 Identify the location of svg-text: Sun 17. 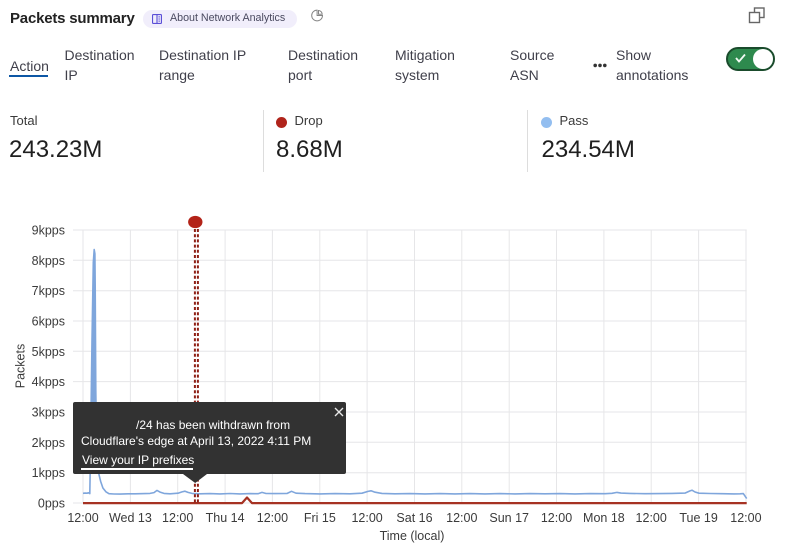
(509, 518).